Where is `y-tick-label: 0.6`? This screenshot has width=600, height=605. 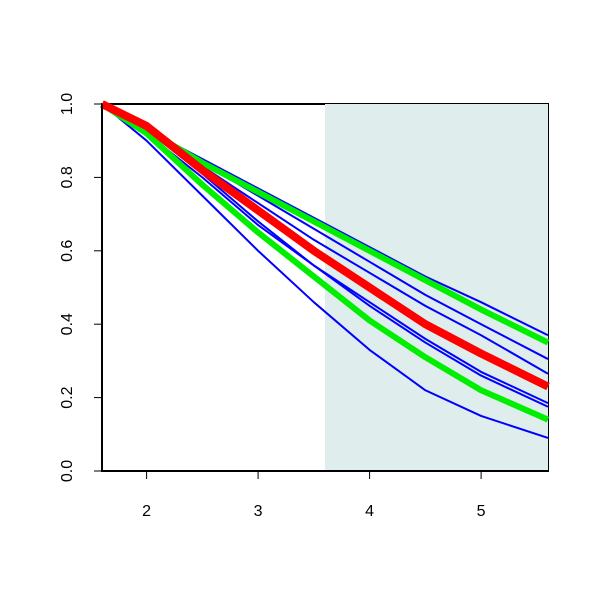
y-tick-label: 0.6 is located at coordinates (67, 251).